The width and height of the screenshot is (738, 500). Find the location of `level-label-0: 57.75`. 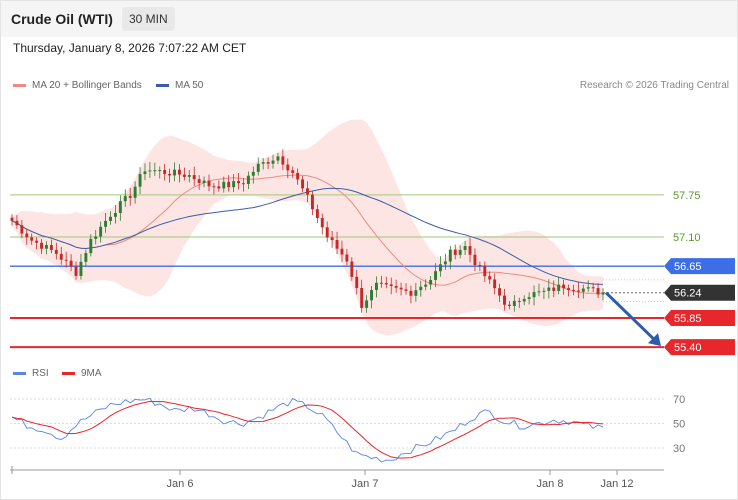

level-label-0: 57.75 is located at coordinates (687, 196).